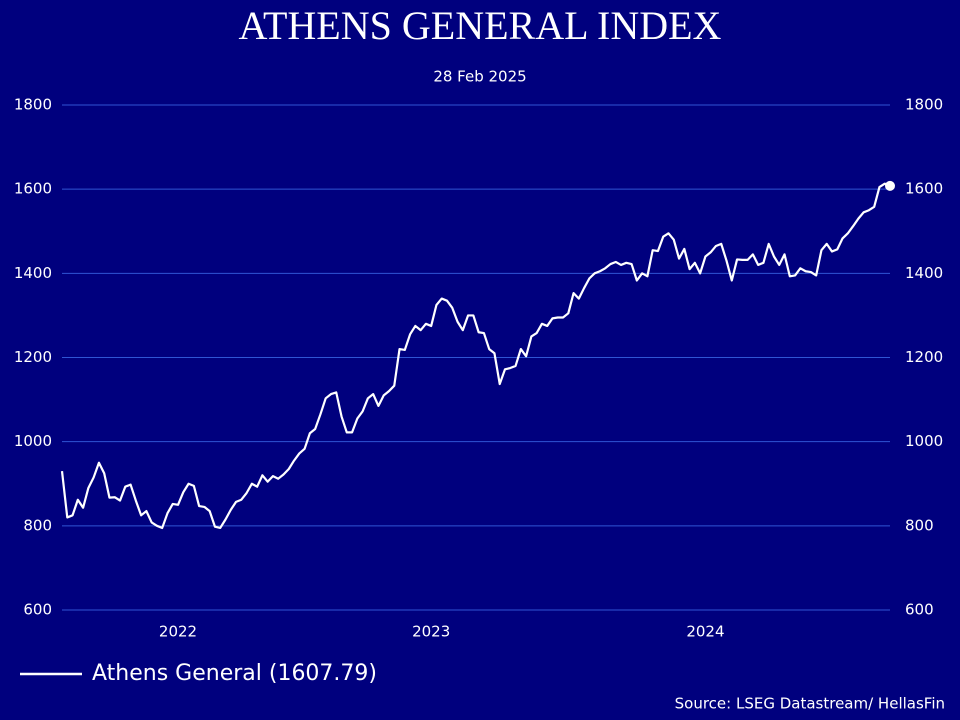 The height and width of the screenshot is (720, 960). I want to click on y-tick-label: 600, so click(37, 610).